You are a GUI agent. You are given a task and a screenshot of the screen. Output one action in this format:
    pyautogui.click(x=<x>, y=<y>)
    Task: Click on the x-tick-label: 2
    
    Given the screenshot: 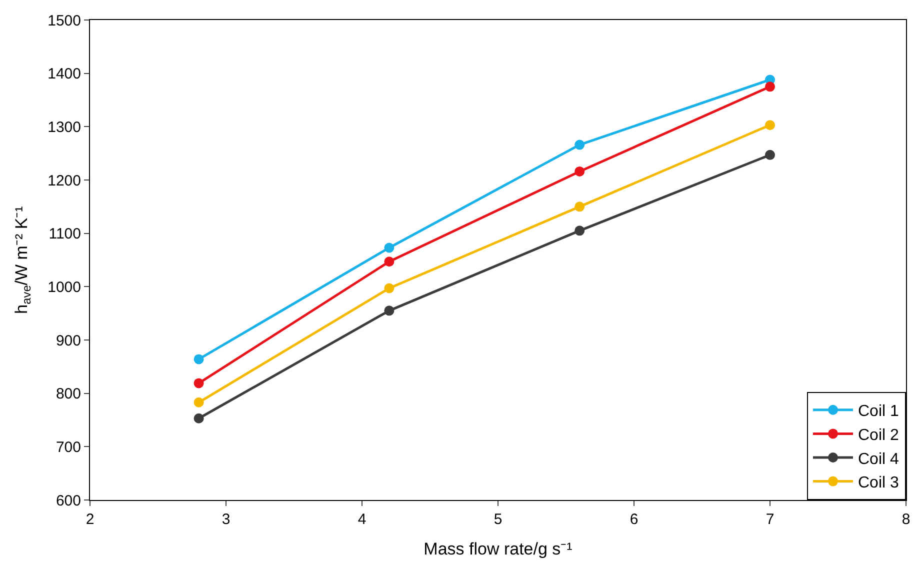 What is the action you would take?
    pyautogui.click(x=90, y=519)
    